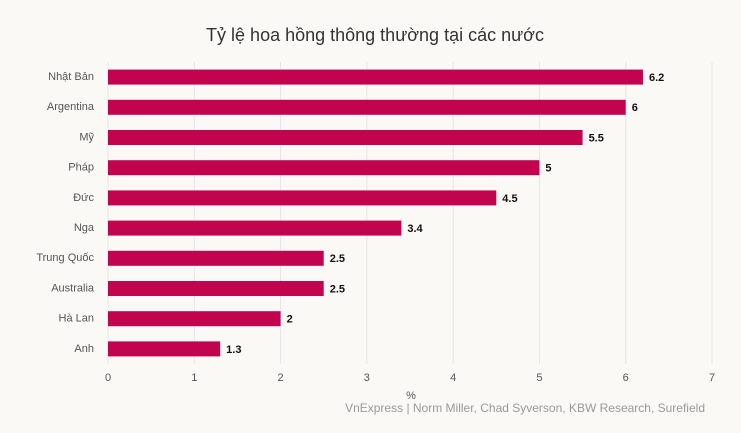  What do you see at coordinates (81, 168) in the screenshot?
I see `y-tick-label: Pháp` at bounding box center [81, 168].